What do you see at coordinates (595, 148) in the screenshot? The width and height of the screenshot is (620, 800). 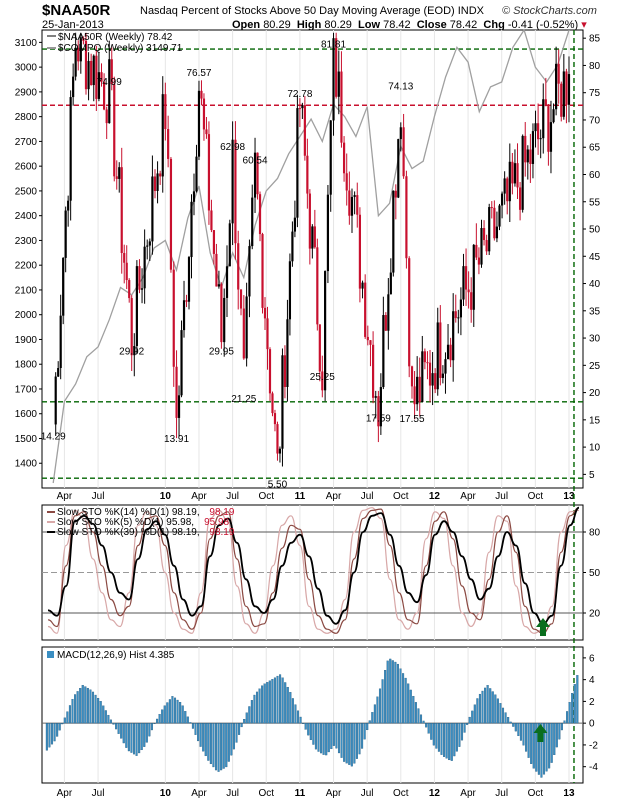 I see `right-tick-label: 65` at bounding box center [595, 148].